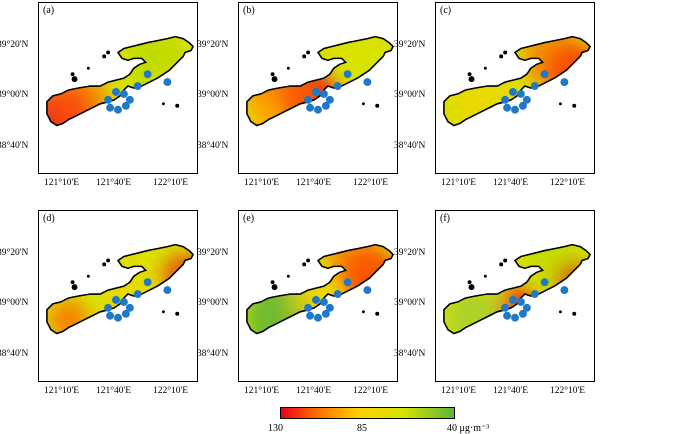 The width and height of the screenshot is (700, 434). I want to click on map-panel: (d), so click(118, 296).